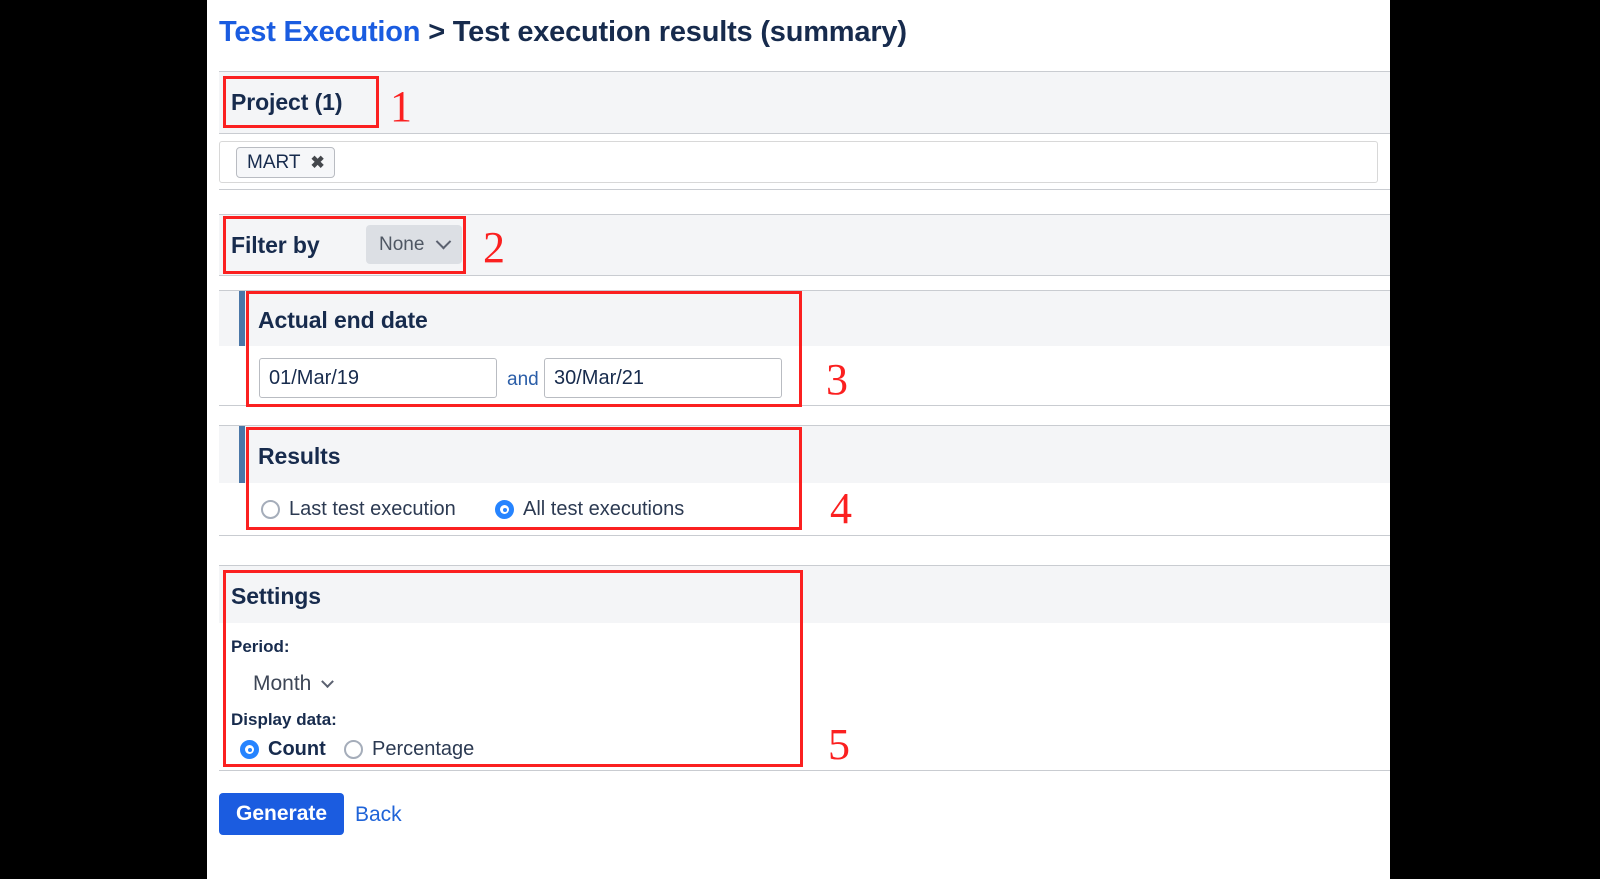 Image resolution: width=1600 pixels, height=879 pixels. Describe the element at coordinates (274, 162) in the screenshot. I see `project-tag-label: MART` at that location.